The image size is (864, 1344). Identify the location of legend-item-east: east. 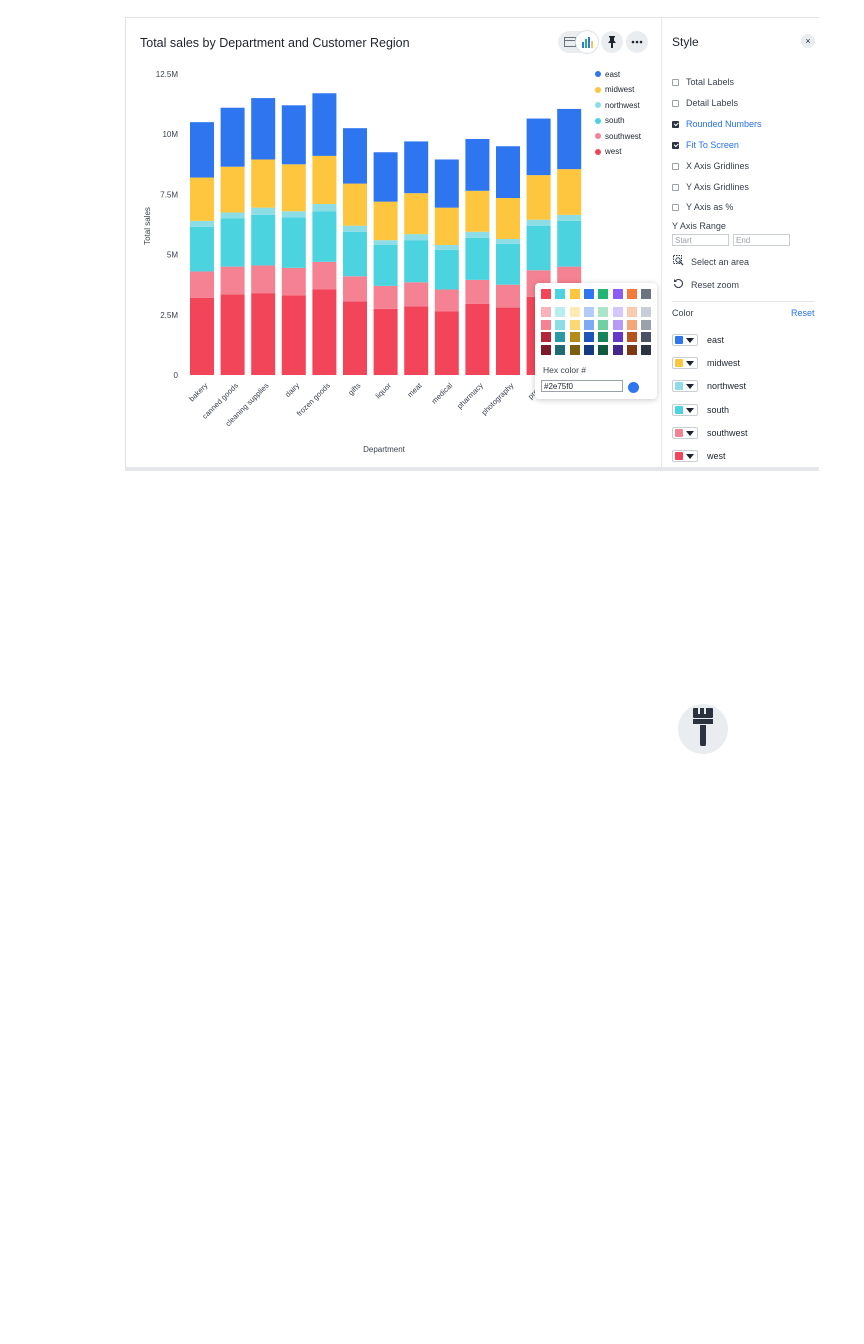
(607, 74).